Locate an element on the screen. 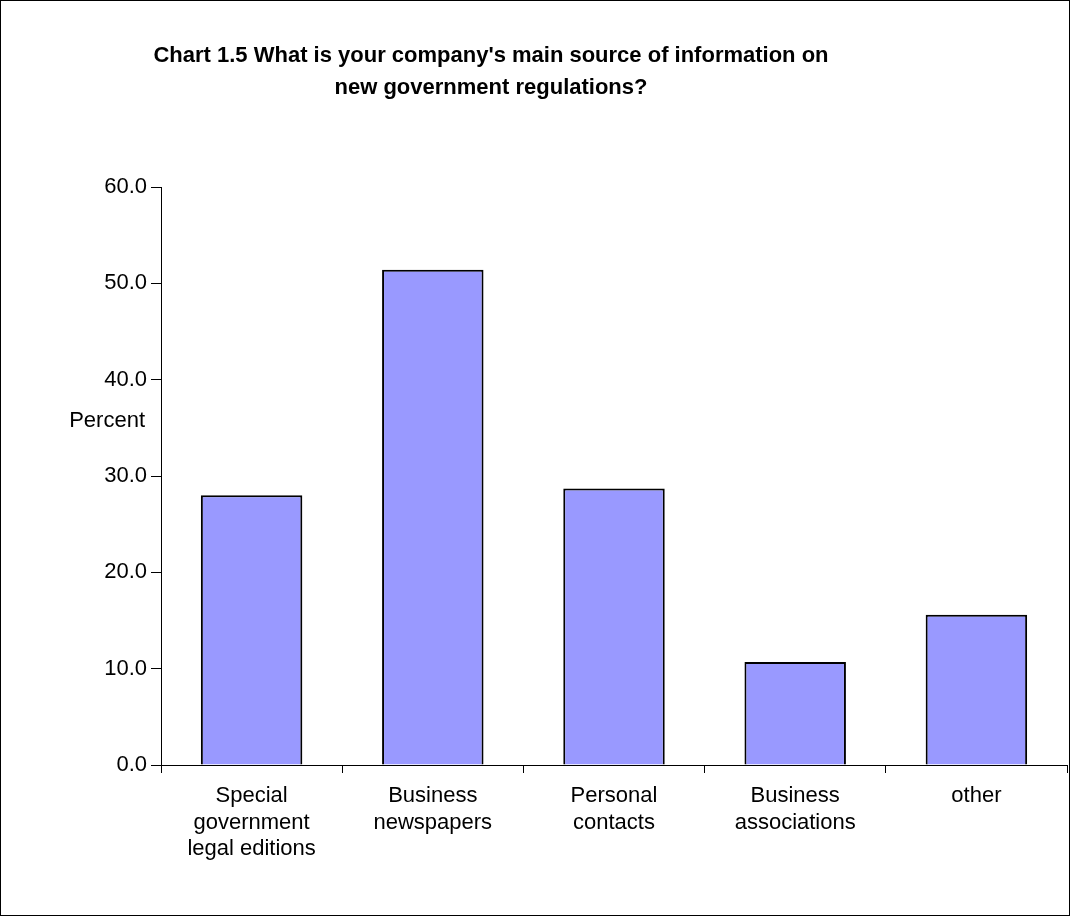  y-axis-title: Percent is located at coordinates (107, 419).